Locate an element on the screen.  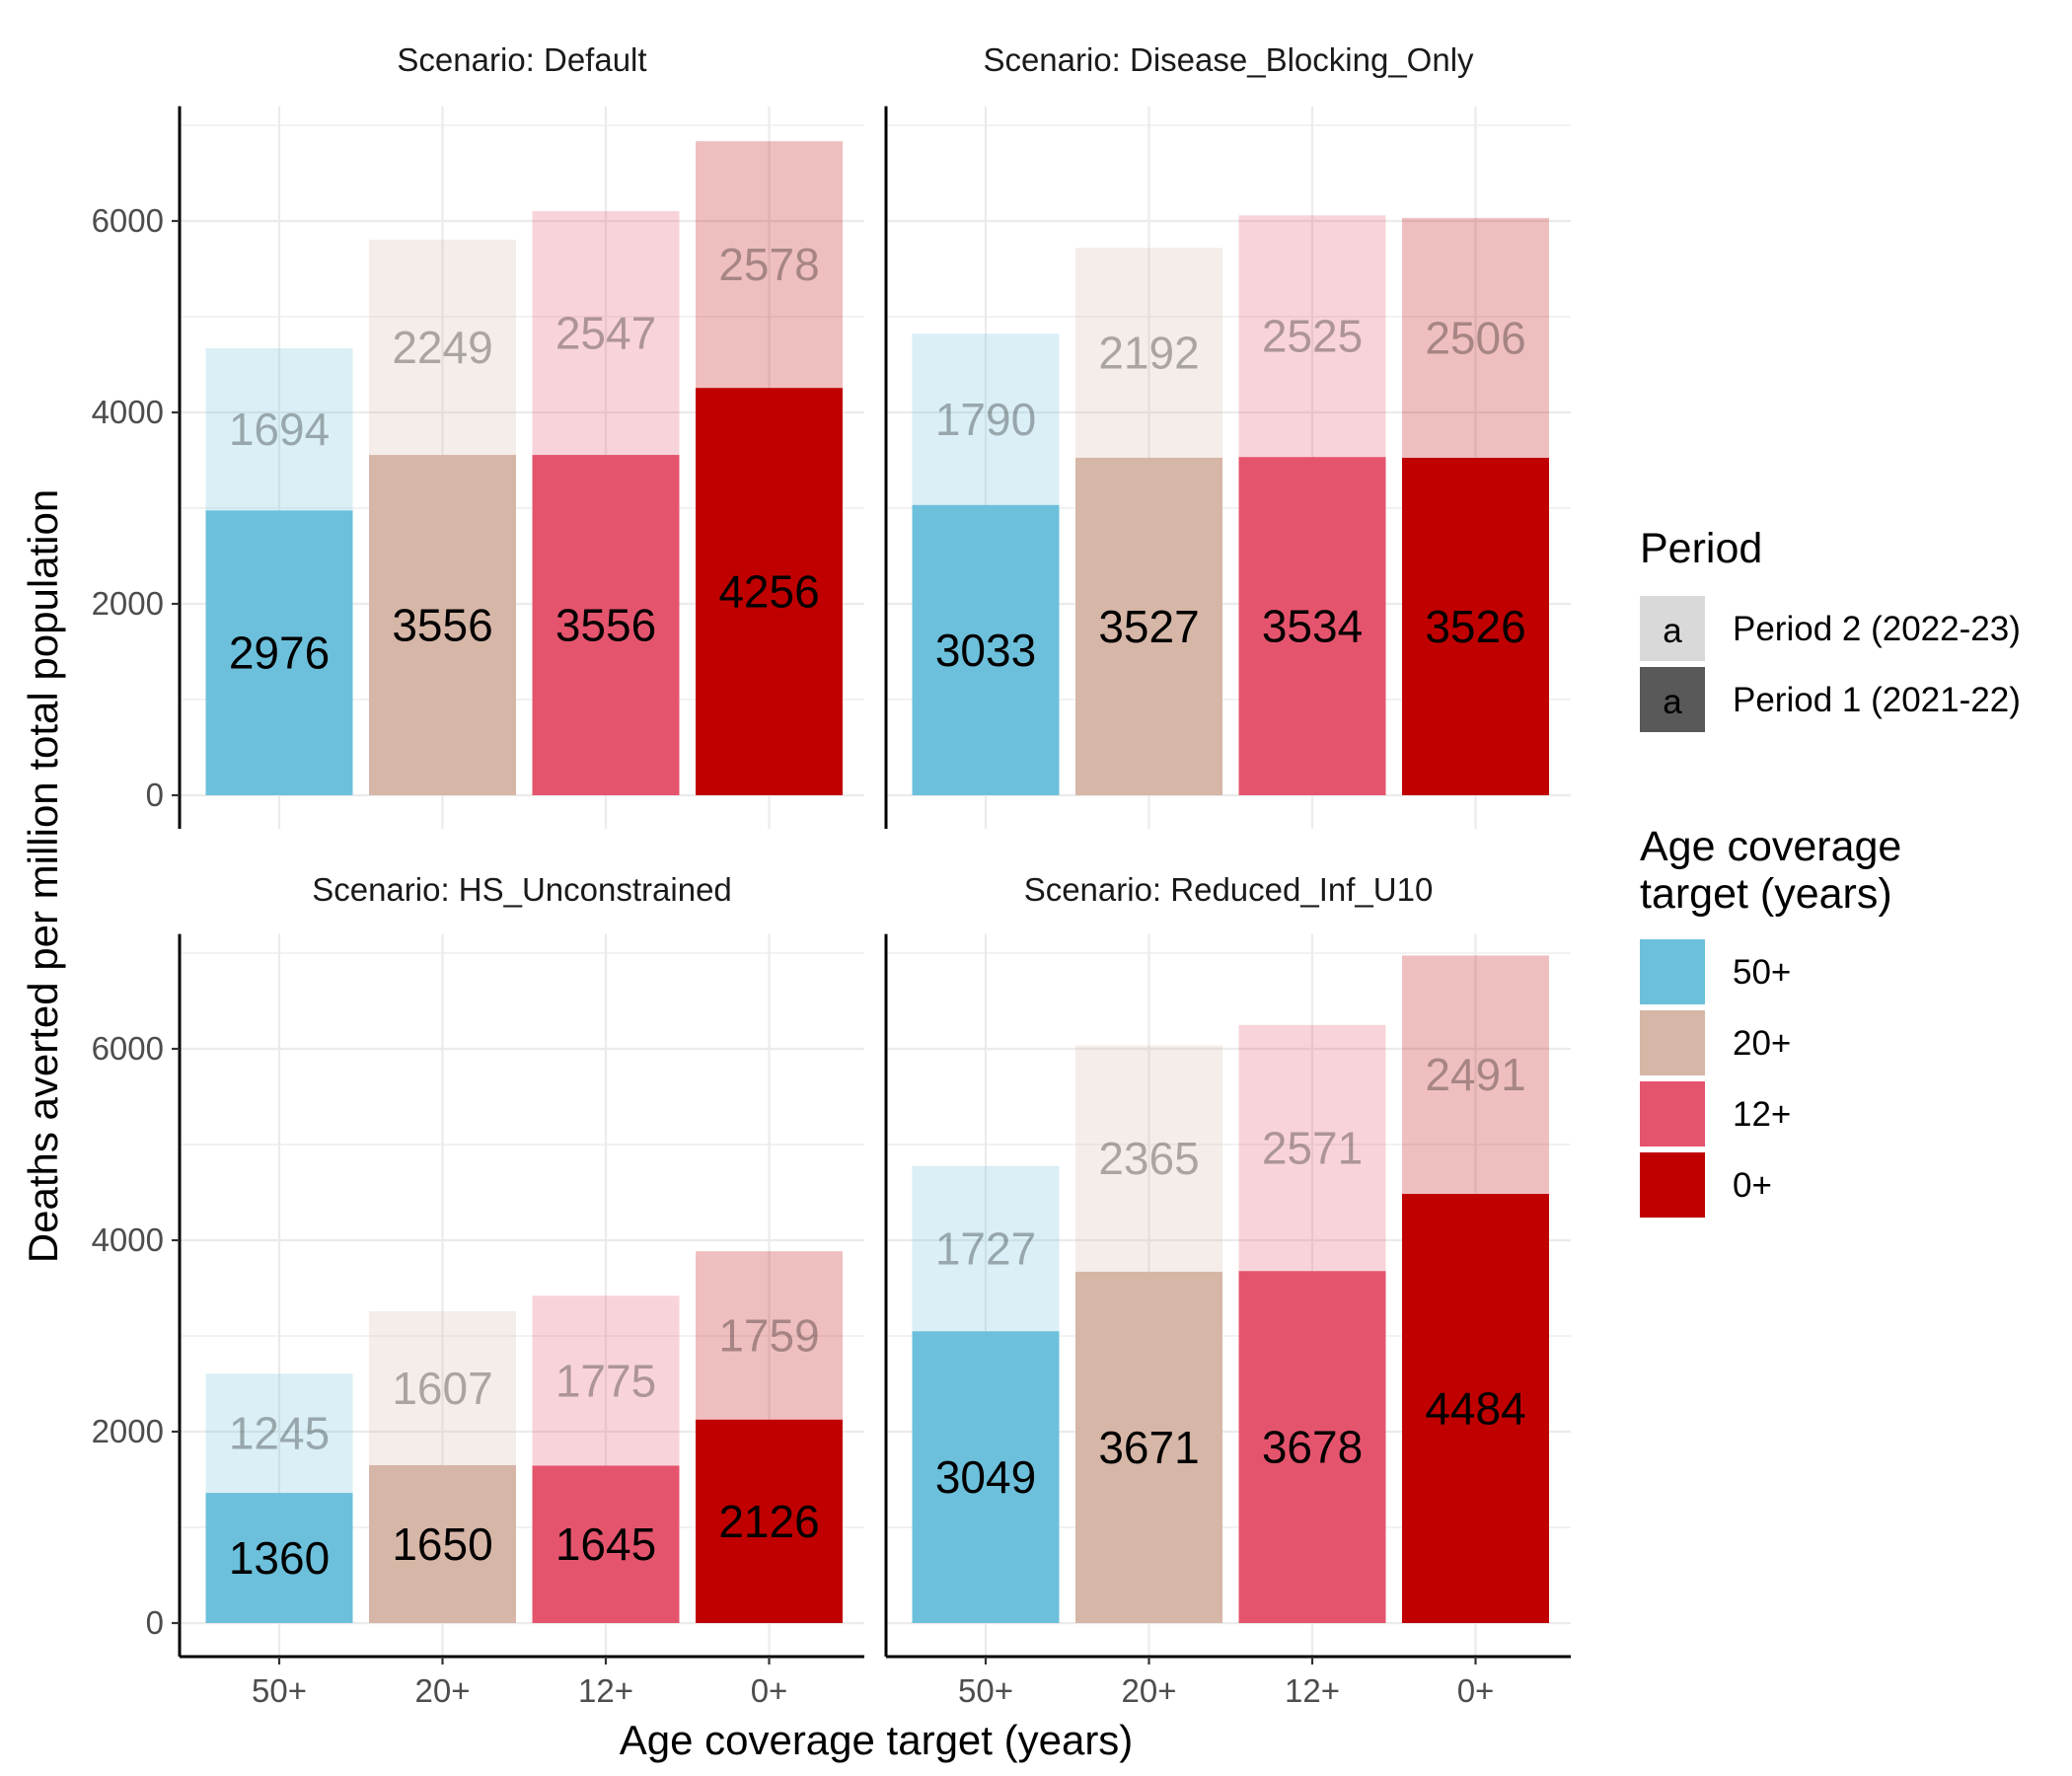
data-label-period2: 2525 is located at coordinates (1313, 337).